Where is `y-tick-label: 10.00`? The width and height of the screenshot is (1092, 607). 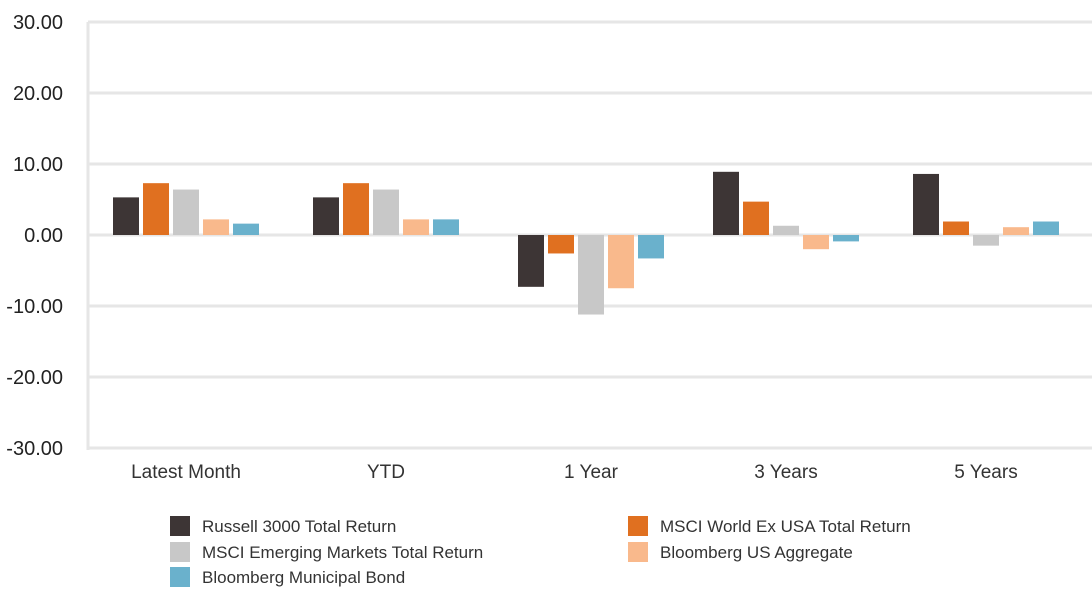
y-tick-label: 10.00 is located at coordinates (38, 165).